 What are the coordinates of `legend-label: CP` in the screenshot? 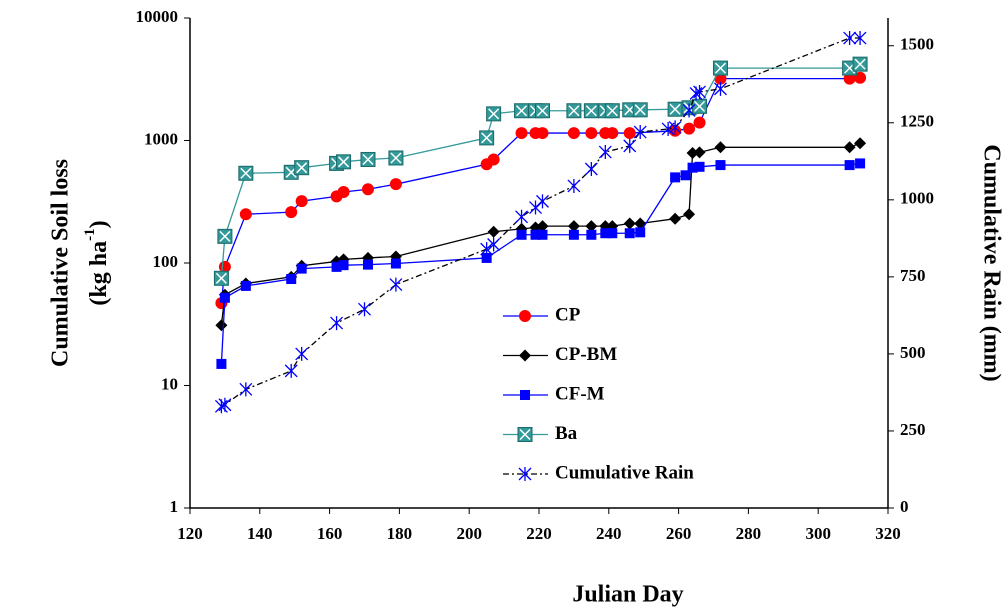 It's located at (568, 314).